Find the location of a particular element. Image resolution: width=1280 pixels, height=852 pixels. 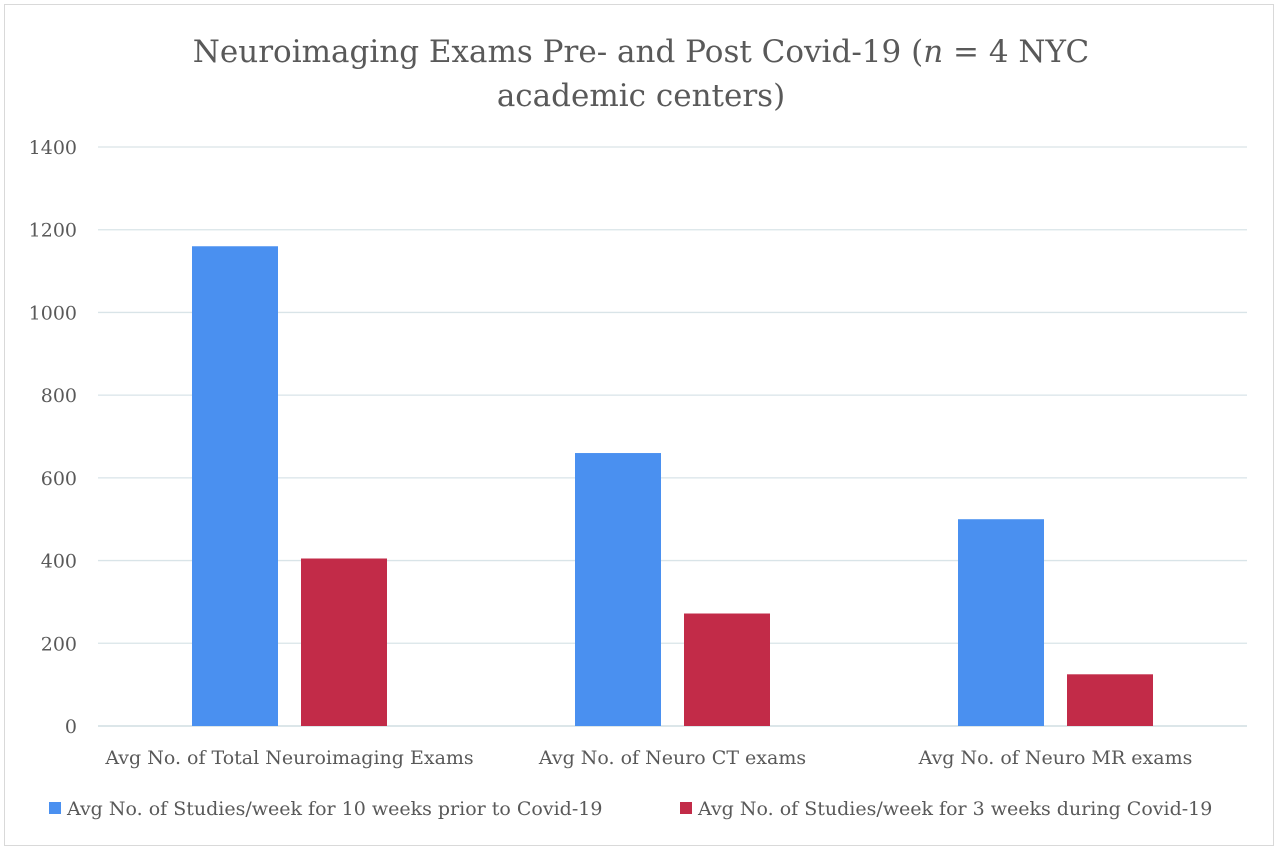

y-axis-tick-labels: 0 200 400 600 800 1000 1200 1400 is located at coordinates (53, 437).